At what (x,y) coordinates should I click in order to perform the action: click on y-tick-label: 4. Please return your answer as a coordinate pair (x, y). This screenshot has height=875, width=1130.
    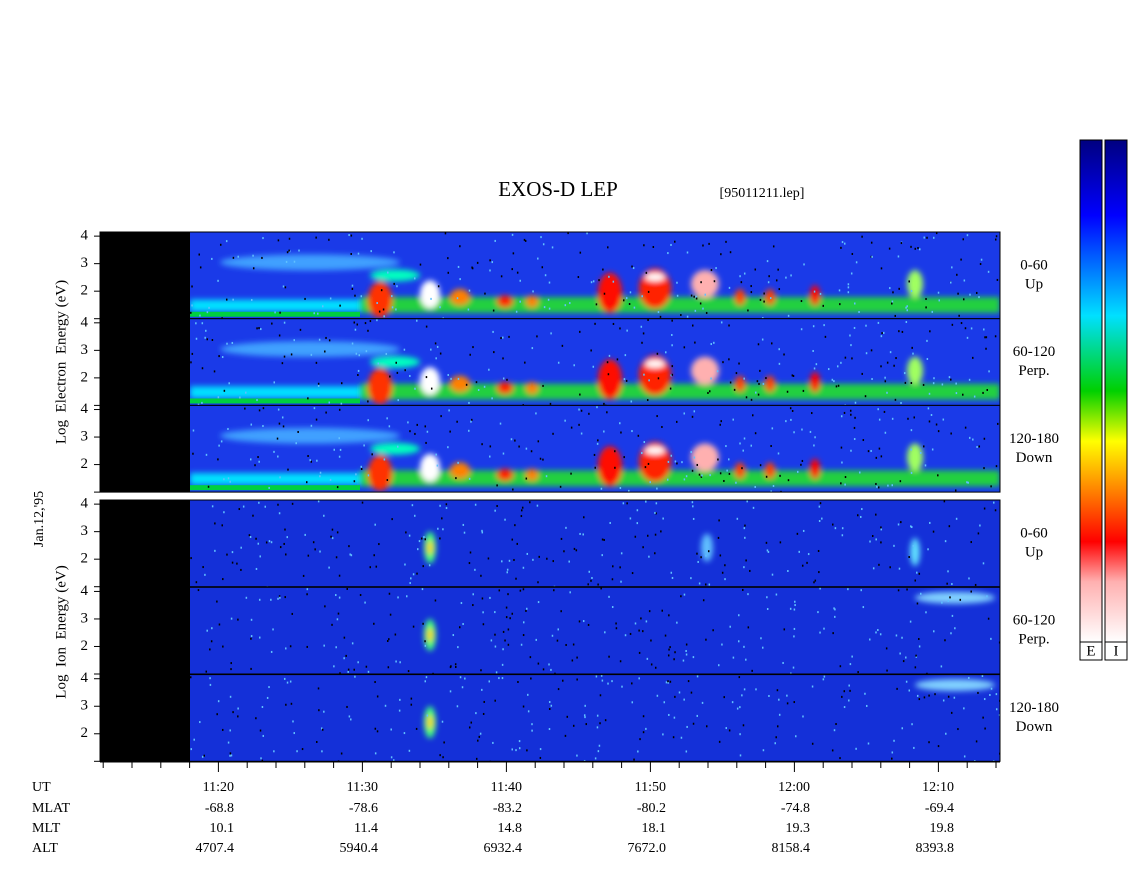
    Looking at the image, I should click on (85, 236).